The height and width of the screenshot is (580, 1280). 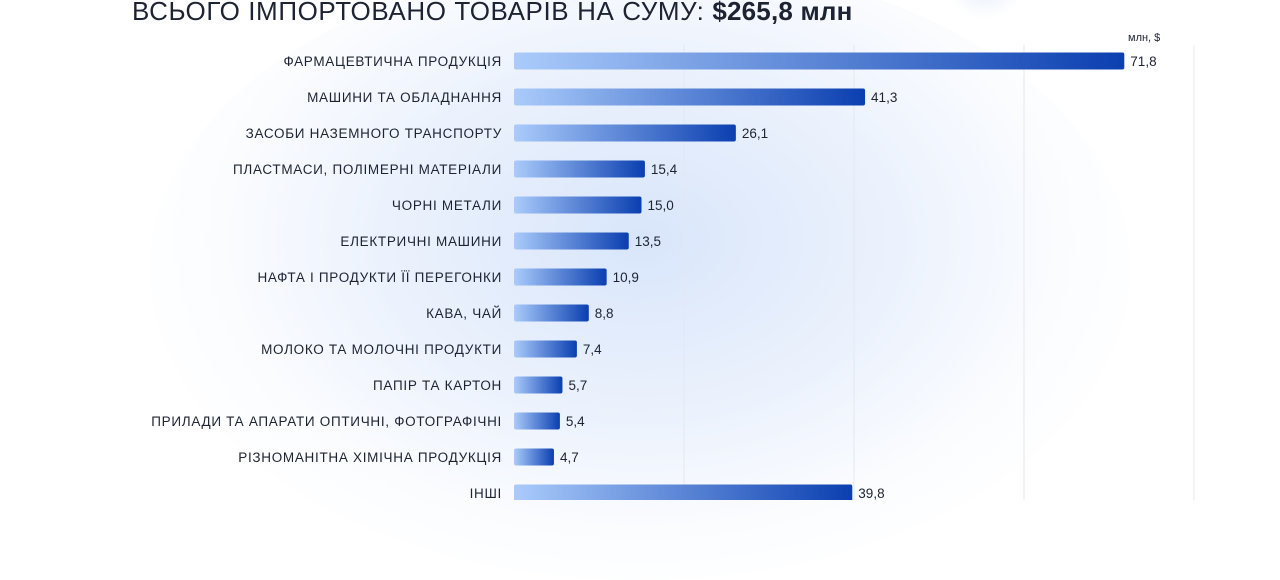 I want to click on category-label: ФАРМАЦЕВТИЧНА ПРОДУКЦІЯ, so click(x=392, y=61).